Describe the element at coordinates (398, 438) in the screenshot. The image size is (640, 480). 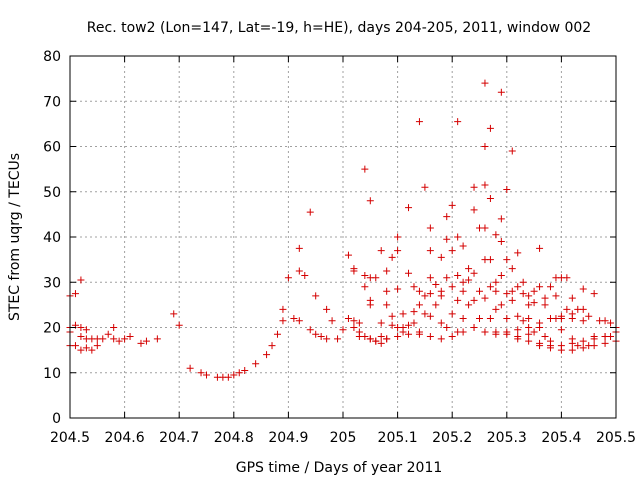
I see `x-tick-label: 205.1` at that location.